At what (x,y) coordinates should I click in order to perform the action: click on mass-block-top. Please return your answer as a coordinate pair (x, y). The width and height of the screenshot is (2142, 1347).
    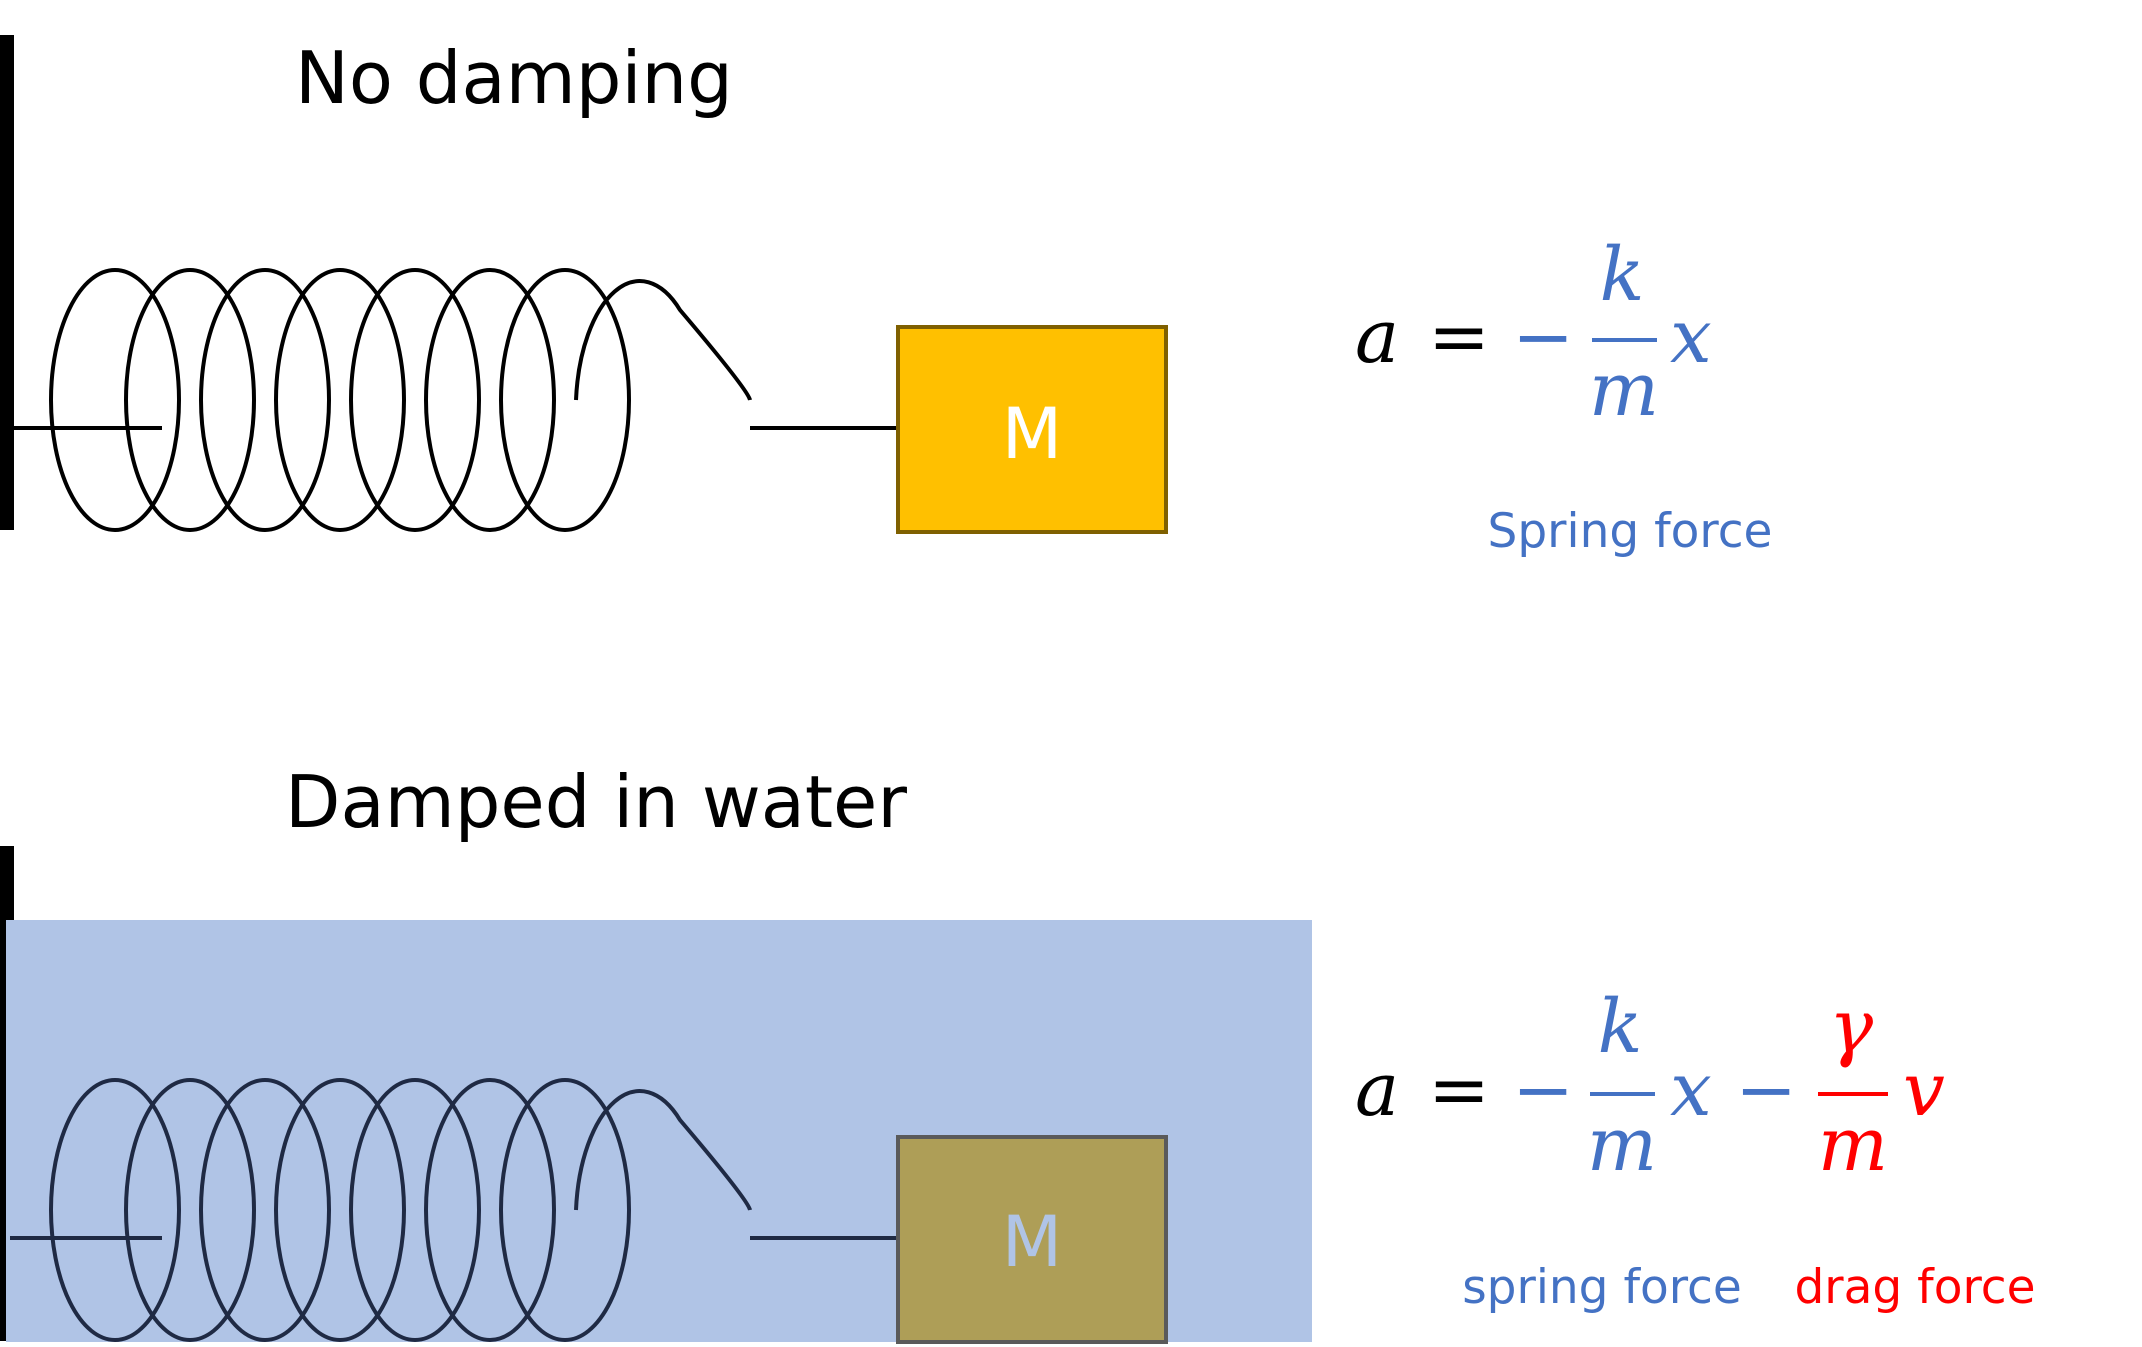
    Looking at the image, I should click on (1032, 429).